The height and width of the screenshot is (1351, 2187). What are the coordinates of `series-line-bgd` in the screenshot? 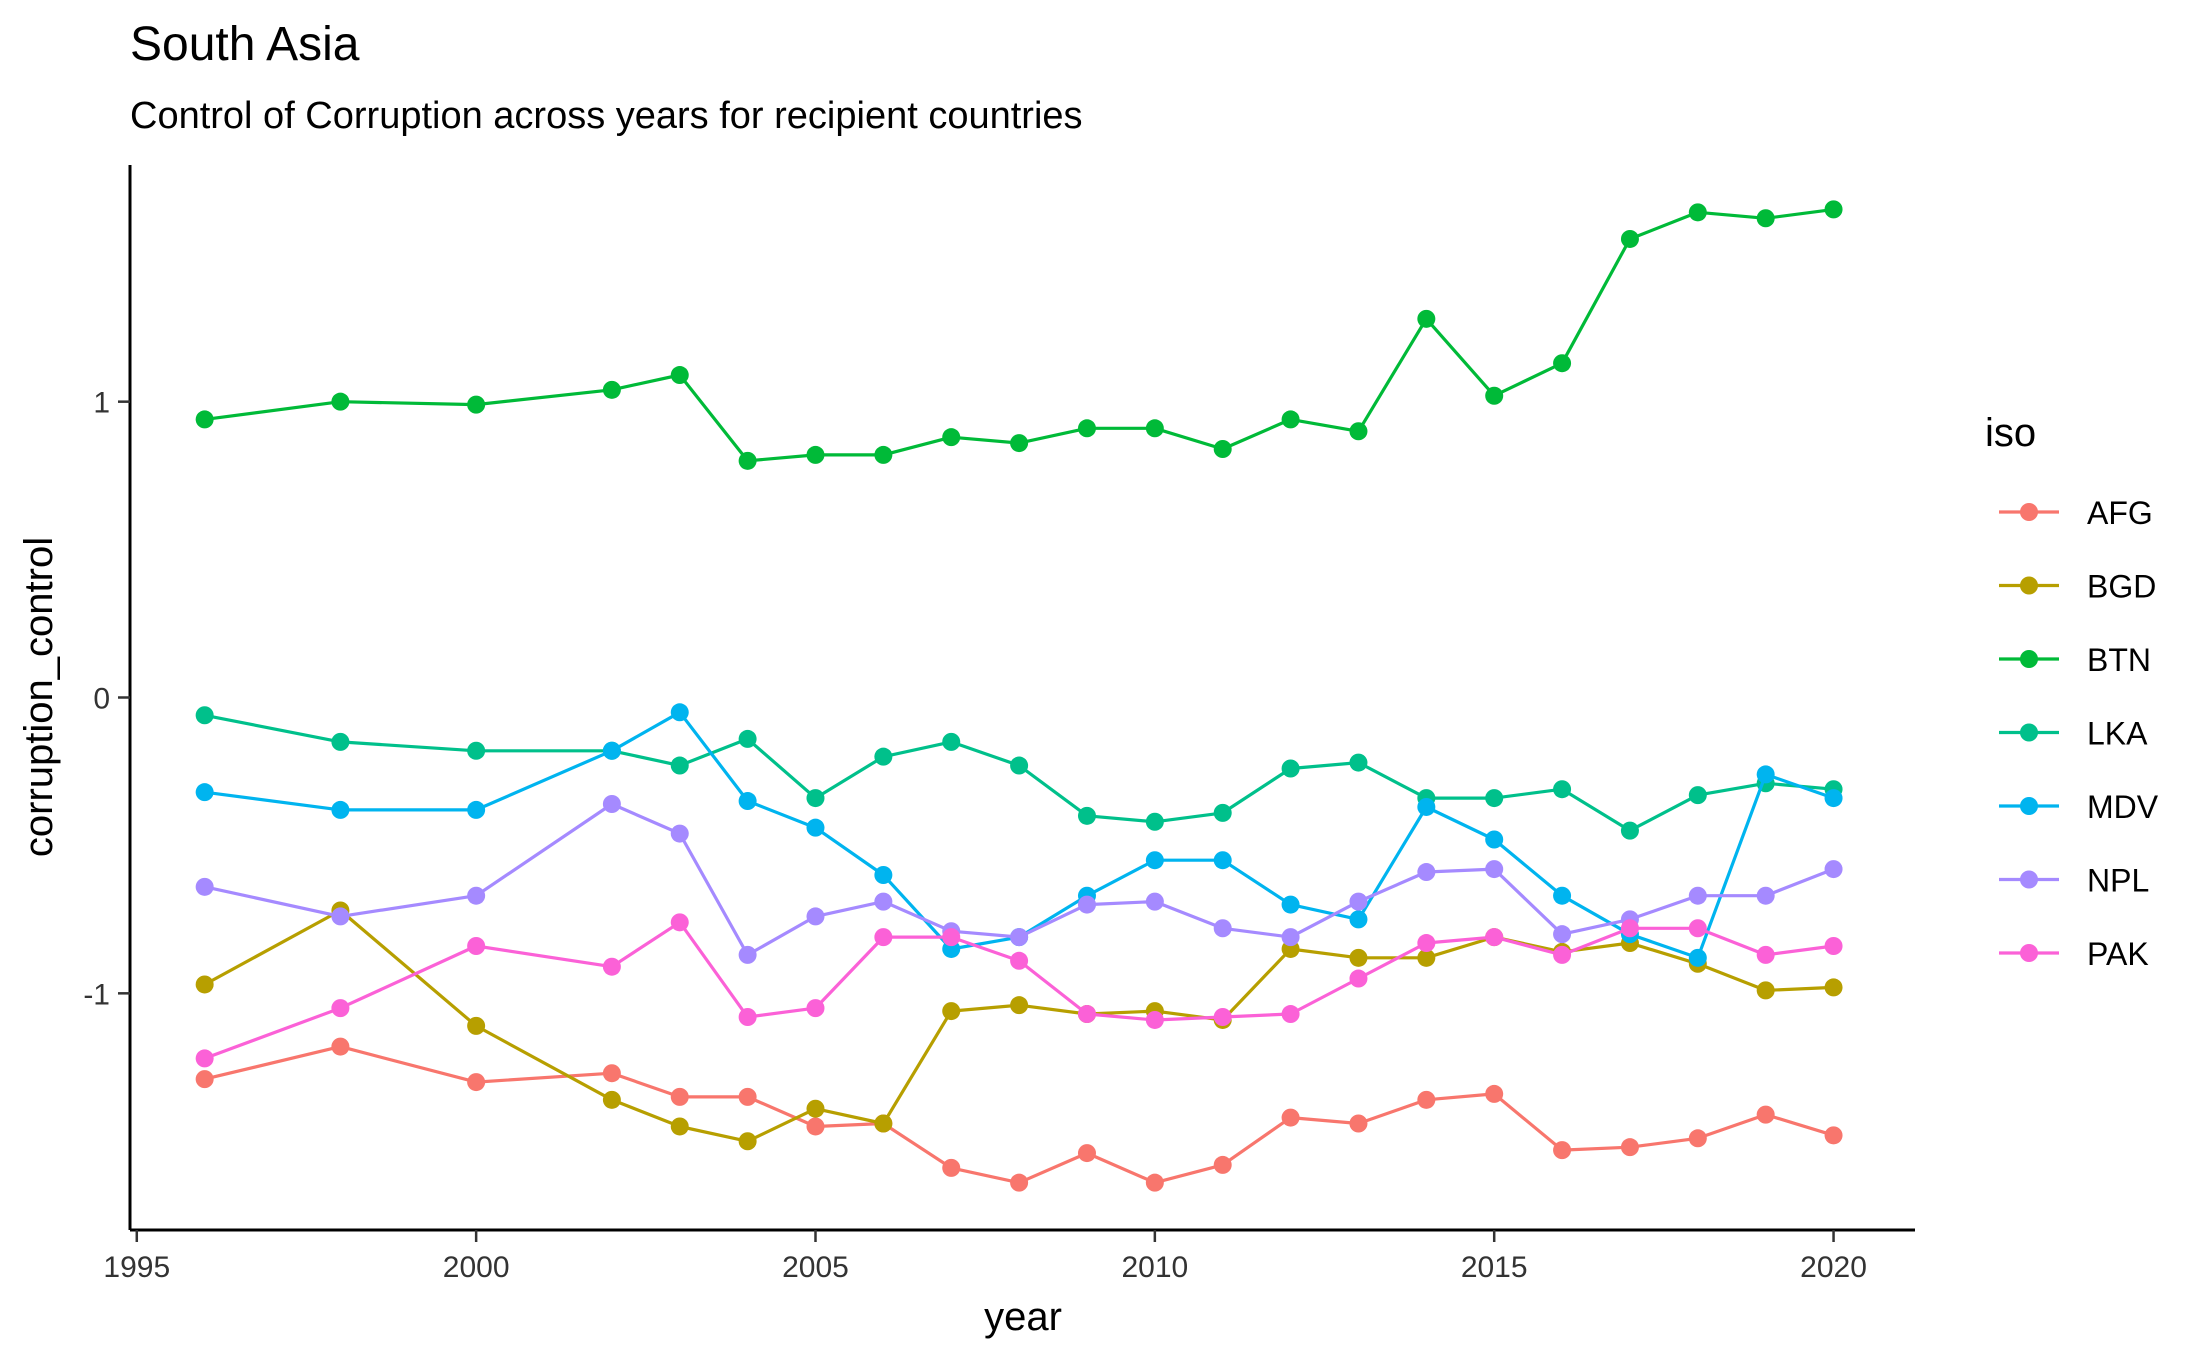 It's located at (1018, 1025).